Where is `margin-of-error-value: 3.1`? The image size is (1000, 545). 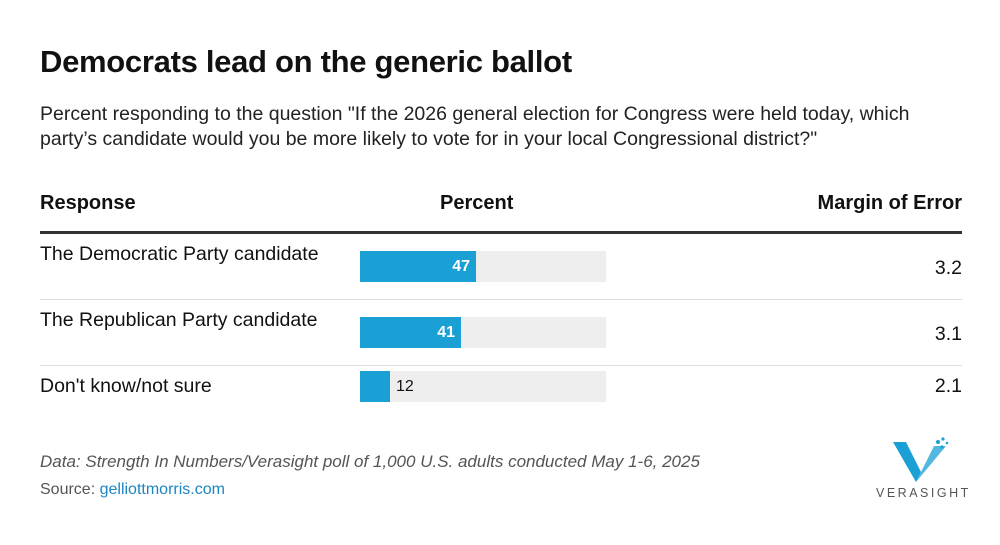 margin-of-error-value: 3.1 is located at coordinates (948, 334).